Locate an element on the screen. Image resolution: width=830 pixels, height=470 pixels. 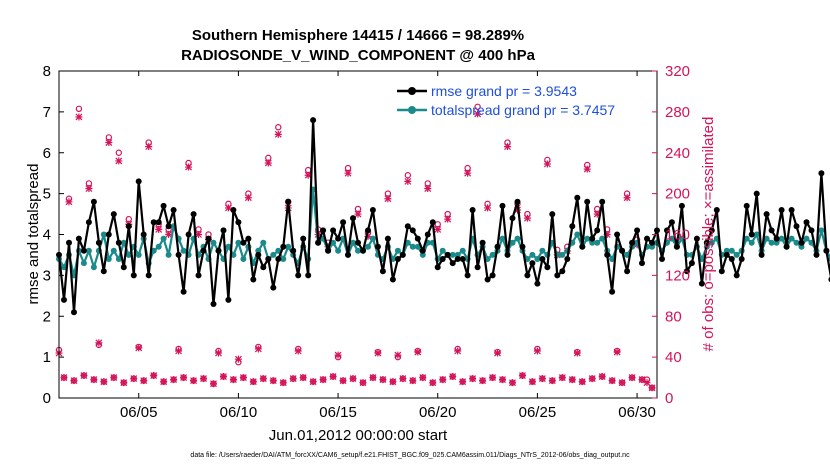
y-left-tick-label: 3 is located at coordinates (47, 275).